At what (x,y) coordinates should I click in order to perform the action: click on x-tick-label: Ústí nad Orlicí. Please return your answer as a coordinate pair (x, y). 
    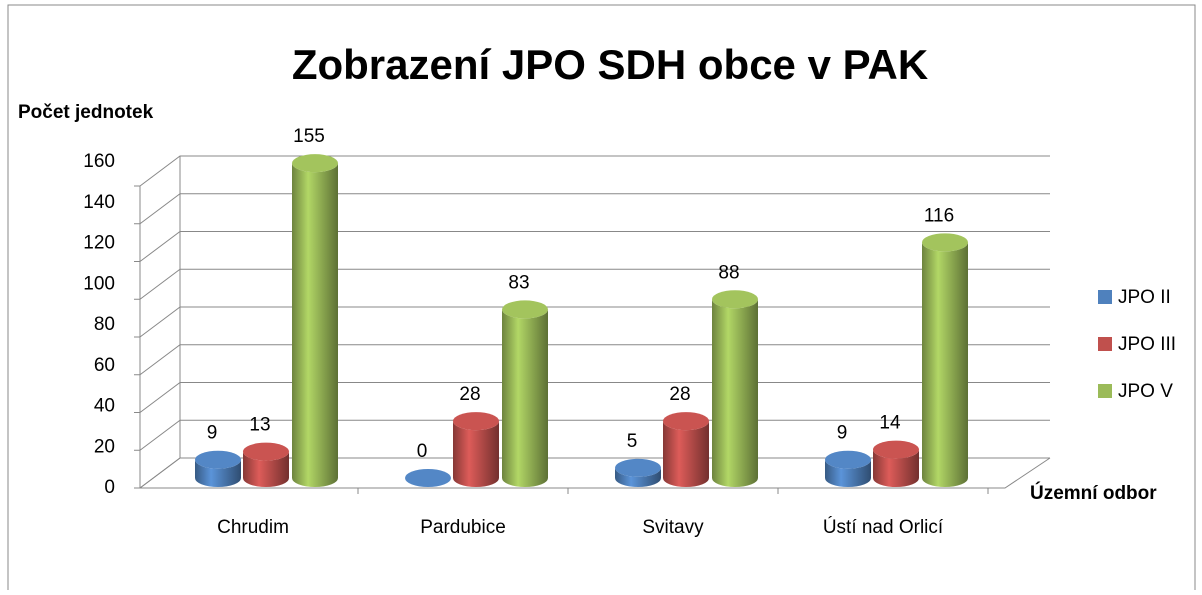
    Looking at the image, I should click on (883, 527).